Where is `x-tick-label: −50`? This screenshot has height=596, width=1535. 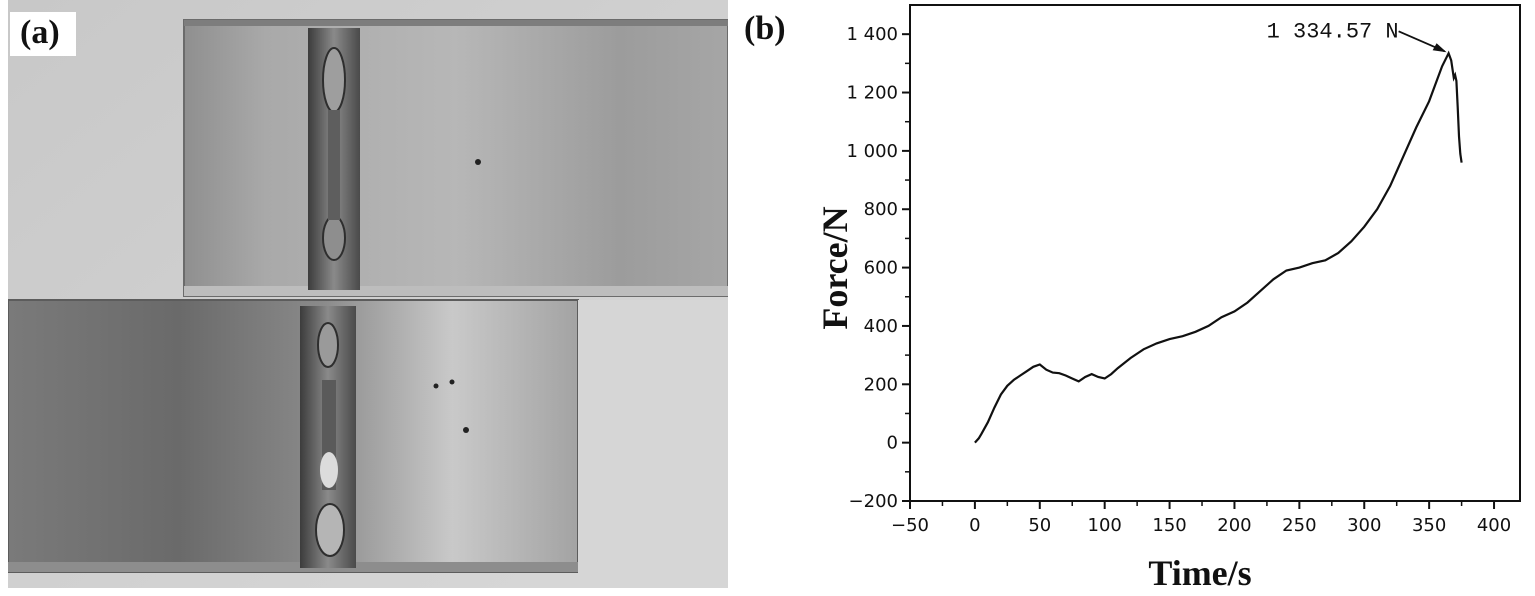
x-tick-label: −50 is located at coordinates (910, 525).